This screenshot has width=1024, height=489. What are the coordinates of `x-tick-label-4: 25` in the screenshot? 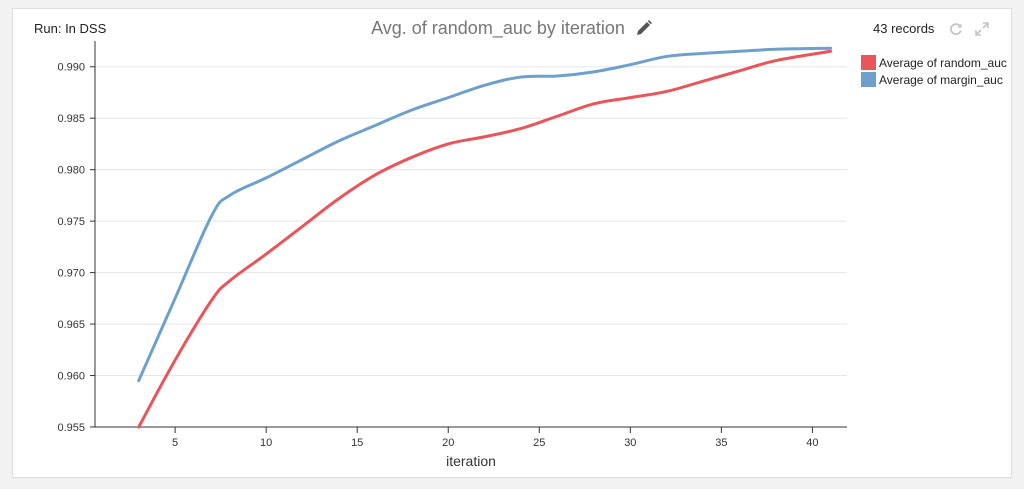 It's located at (539, 443).